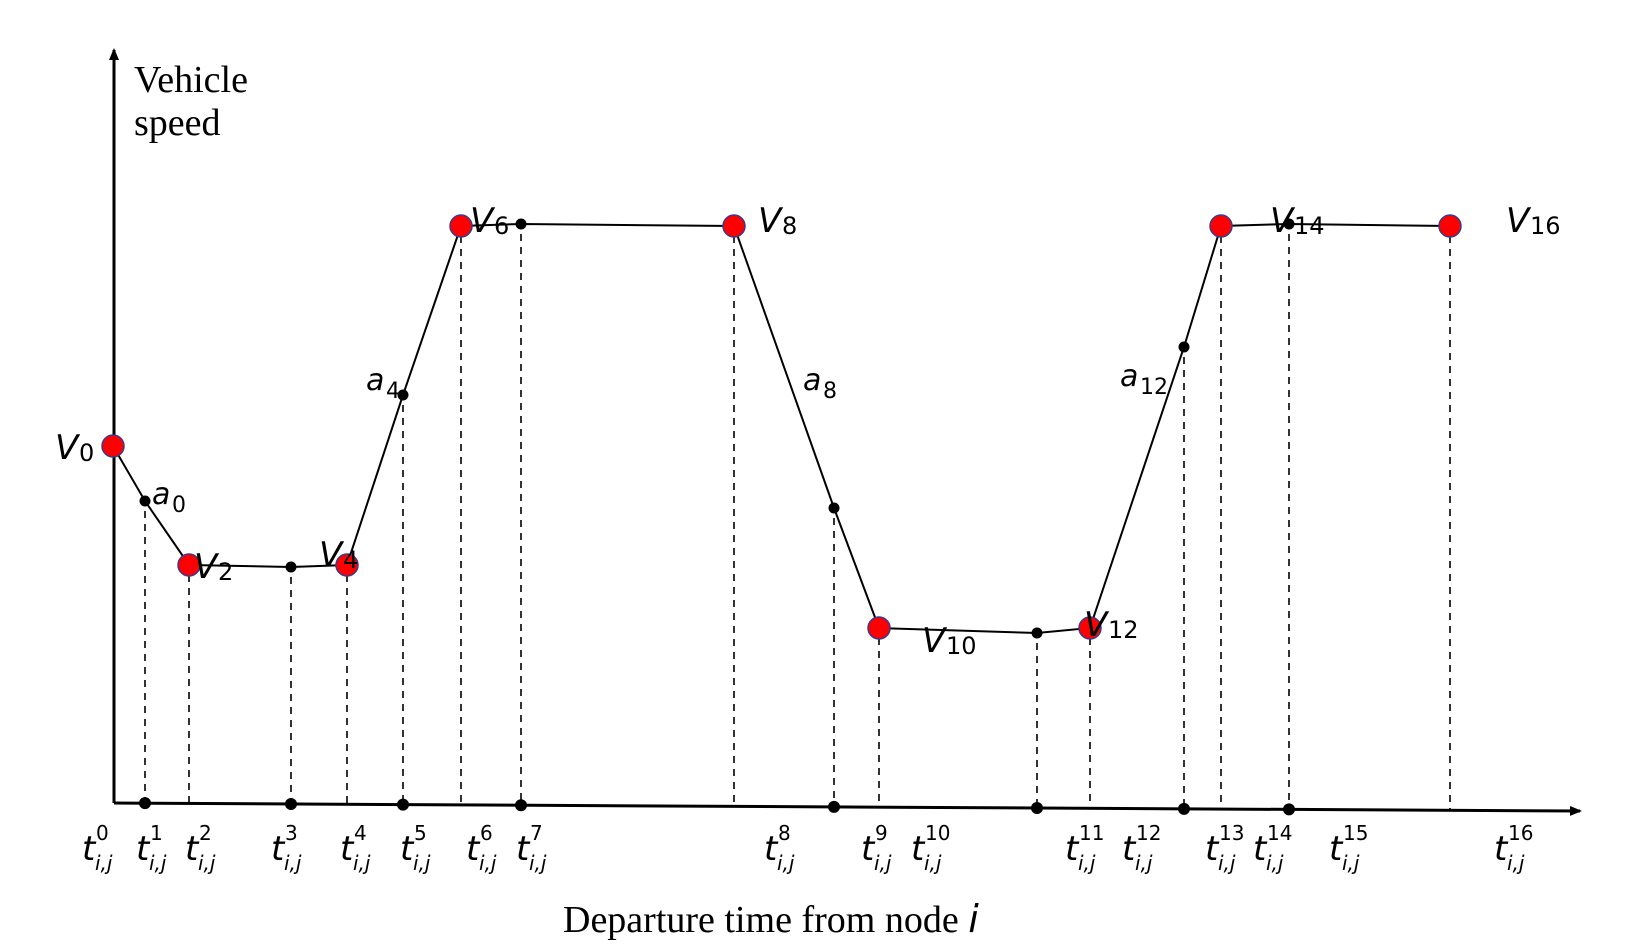  I want to click on svg-text: 3, so click(291, 833).